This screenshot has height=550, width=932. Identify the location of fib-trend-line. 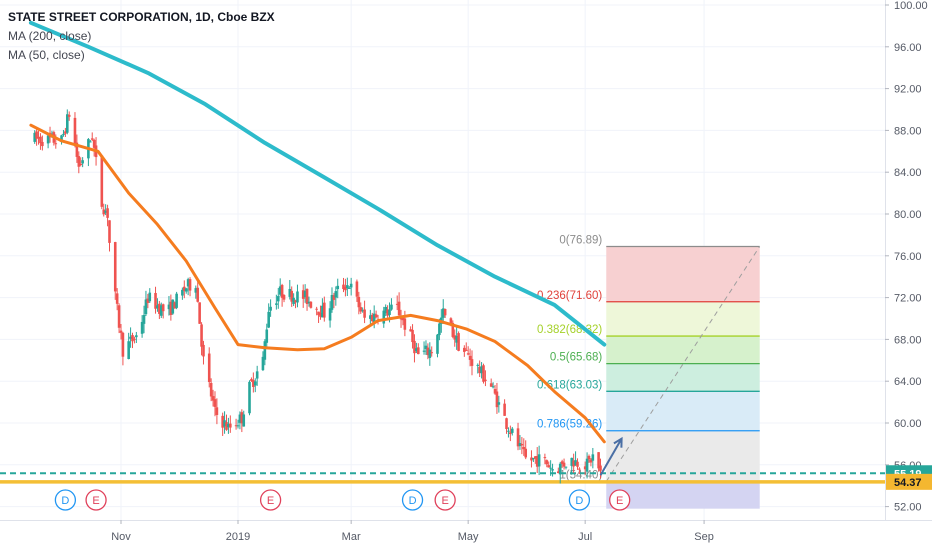
(683, 364).